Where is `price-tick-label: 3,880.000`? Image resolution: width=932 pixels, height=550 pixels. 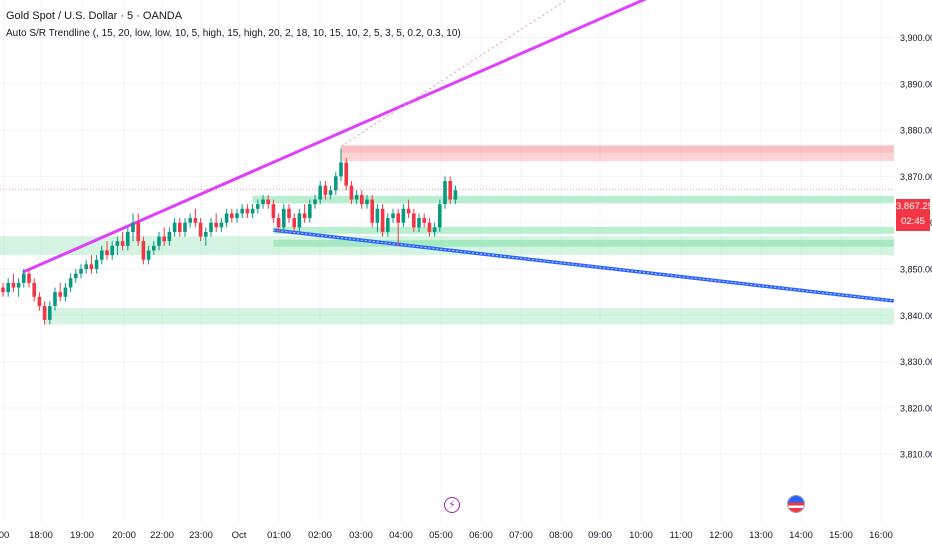
price-tick-label: 3,880.000 is located at coordinates (916, 131).